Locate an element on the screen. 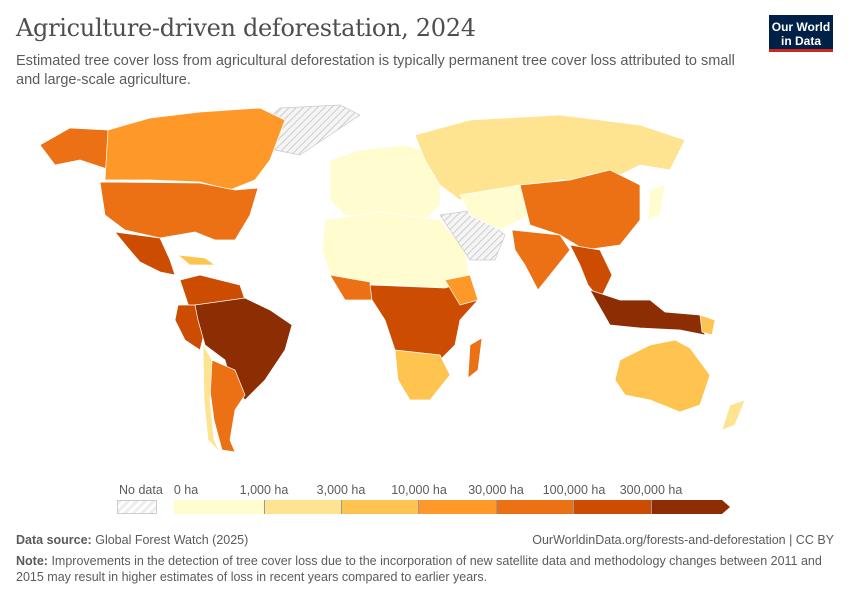 This screenshot has width=850, height=600. legend-tick: 100,000 ha is located at coordinates (574, 490).